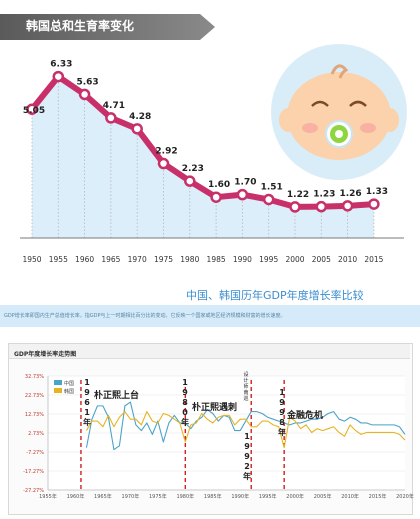 Image resolution: width=420 pixels, height=519 pixels. What do you see at coordinates (35, 453) in the screenshot?
I see `y-tick-label: -7.27%` at bounding box center [35, 453].